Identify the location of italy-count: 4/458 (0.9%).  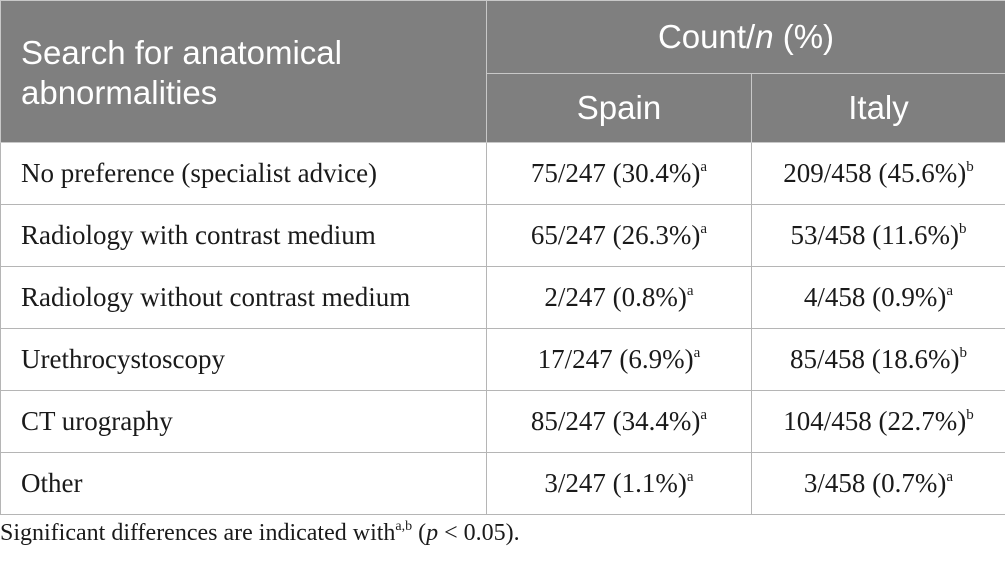
(875, 297).